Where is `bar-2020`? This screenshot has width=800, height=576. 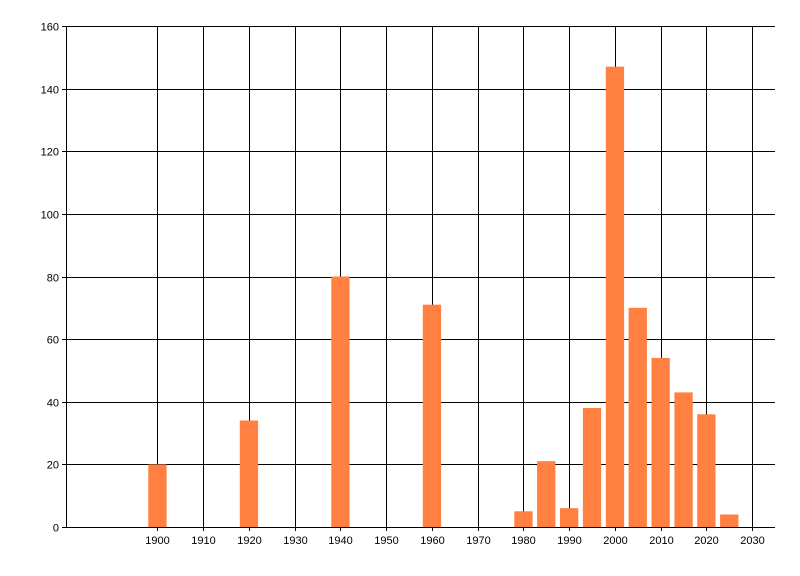
bar-2020 is located at coordinates (706, 470).